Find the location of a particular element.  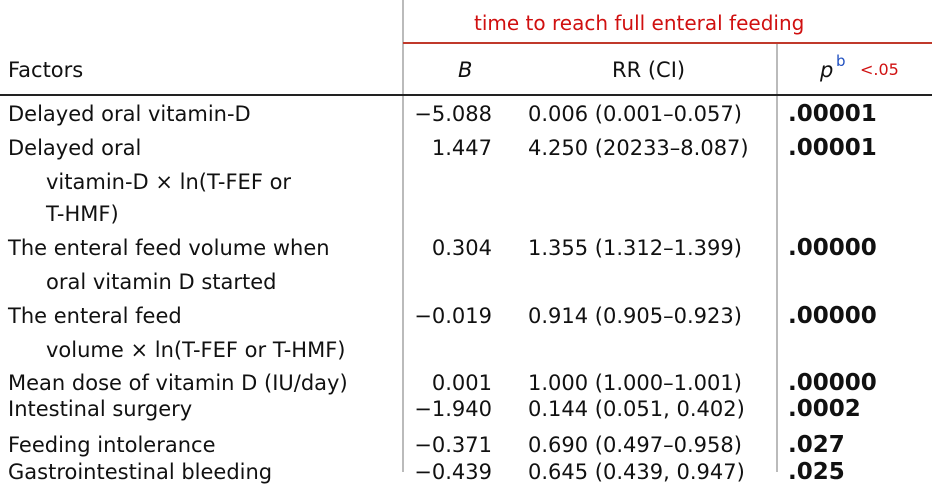

factor: Delayed oral is located at coordinates (75, 148).